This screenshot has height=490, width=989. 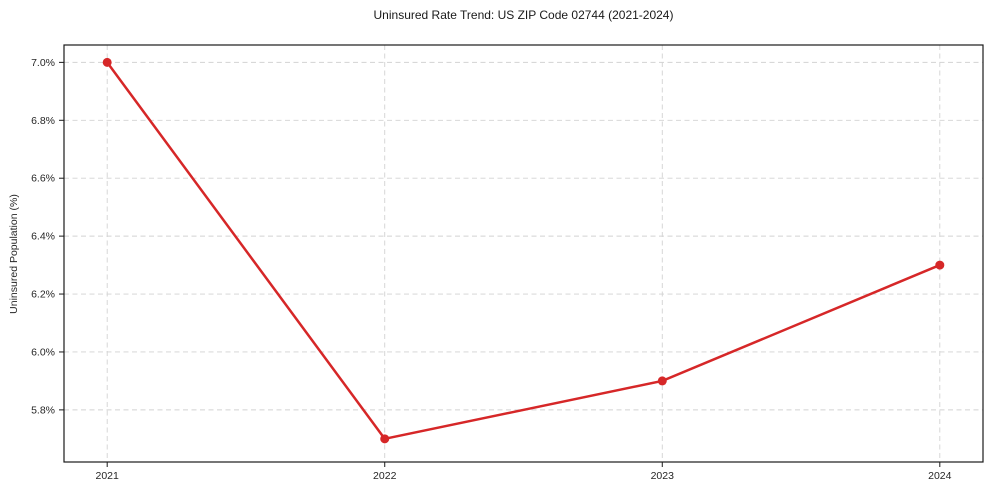 I want to click on y-tick-label: 5.8%, so click(x=43, y=410).